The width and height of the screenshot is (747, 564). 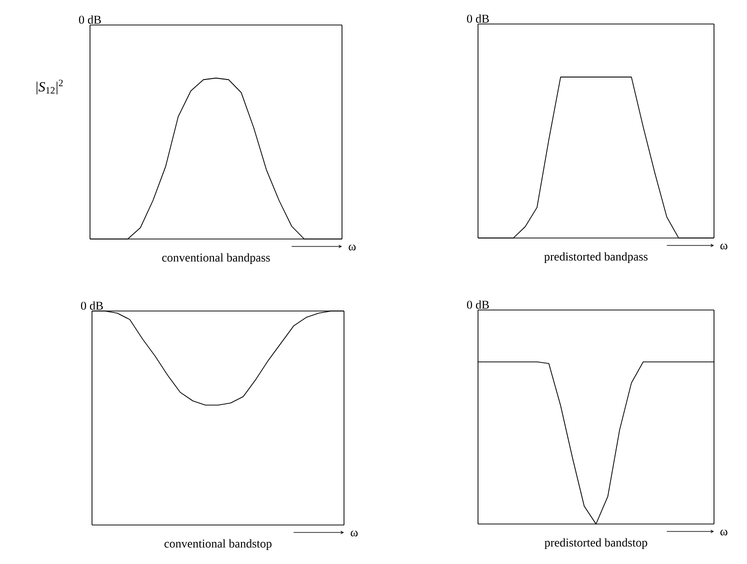 What do you see at coordinates (596, 258) in the screenshot?
I see `x-axis-title: predistorted bandpass` at bounding box center [596, 258].